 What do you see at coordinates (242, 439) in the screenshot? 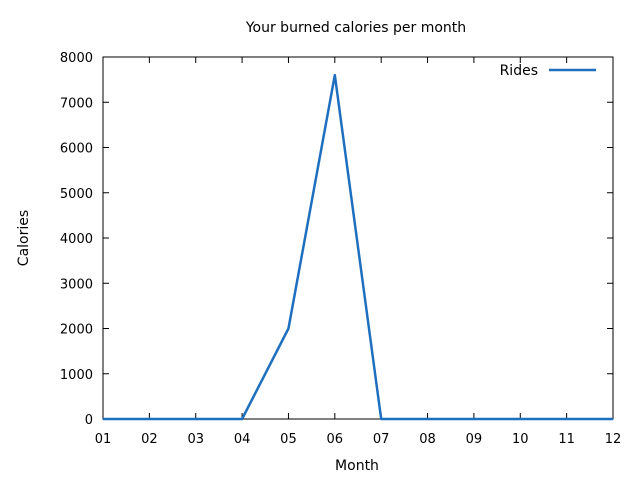
I see `x-tick-label: 04` at bounding box center [242, 439].